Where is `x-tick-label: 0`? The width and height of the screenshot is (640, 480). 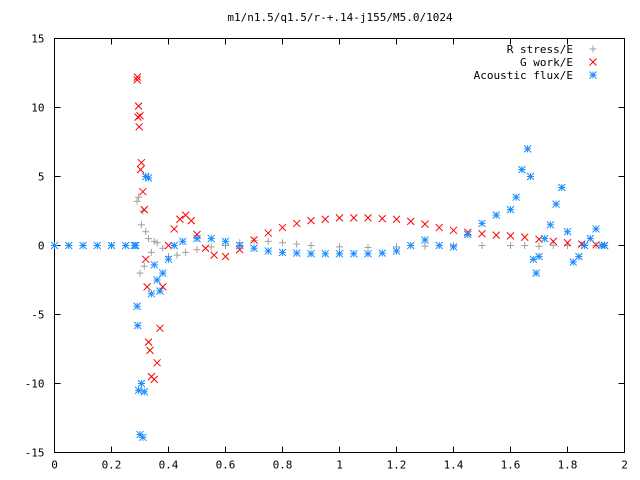
x-tick-label: 0 is located at coordinates (54, 465).